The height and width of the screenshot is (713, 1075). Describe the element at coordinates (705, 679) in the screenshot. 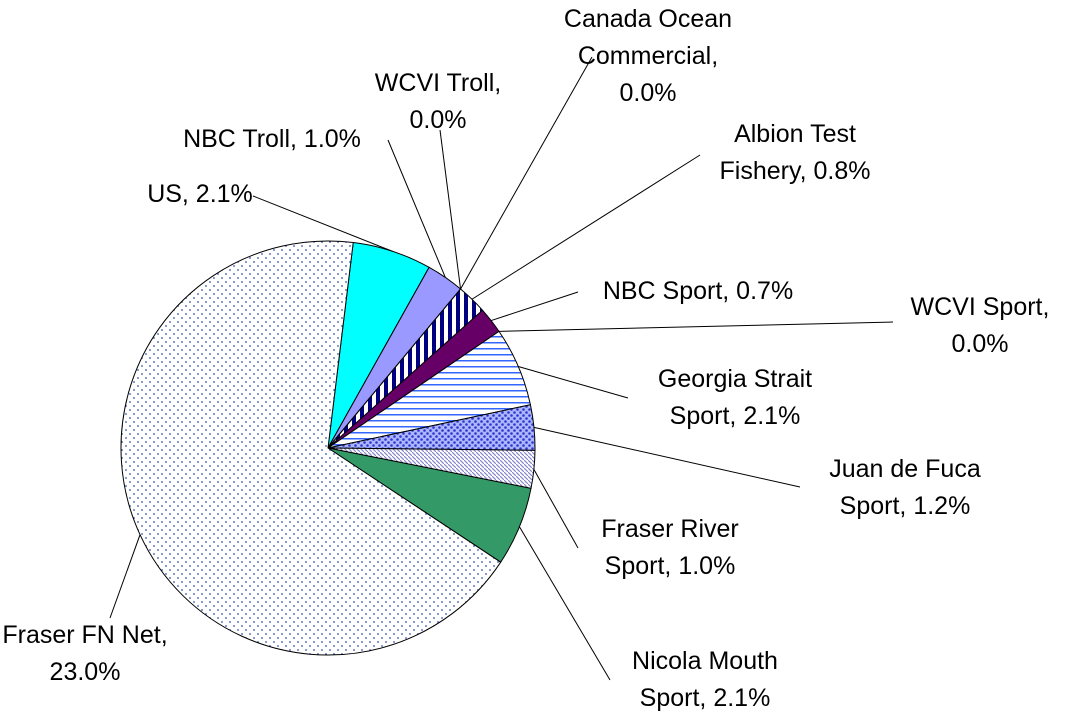

I see `data-label: Nicola Mouth Sport, 2.1%` at that location.